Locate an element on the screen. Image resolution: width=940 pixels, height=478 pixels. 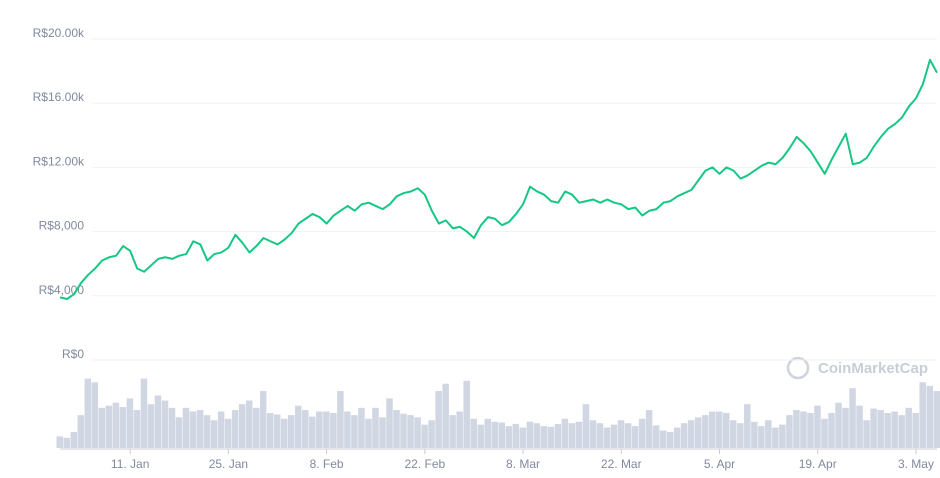
y-tick-label: R$4,000 is located at coordinates (62, 290).